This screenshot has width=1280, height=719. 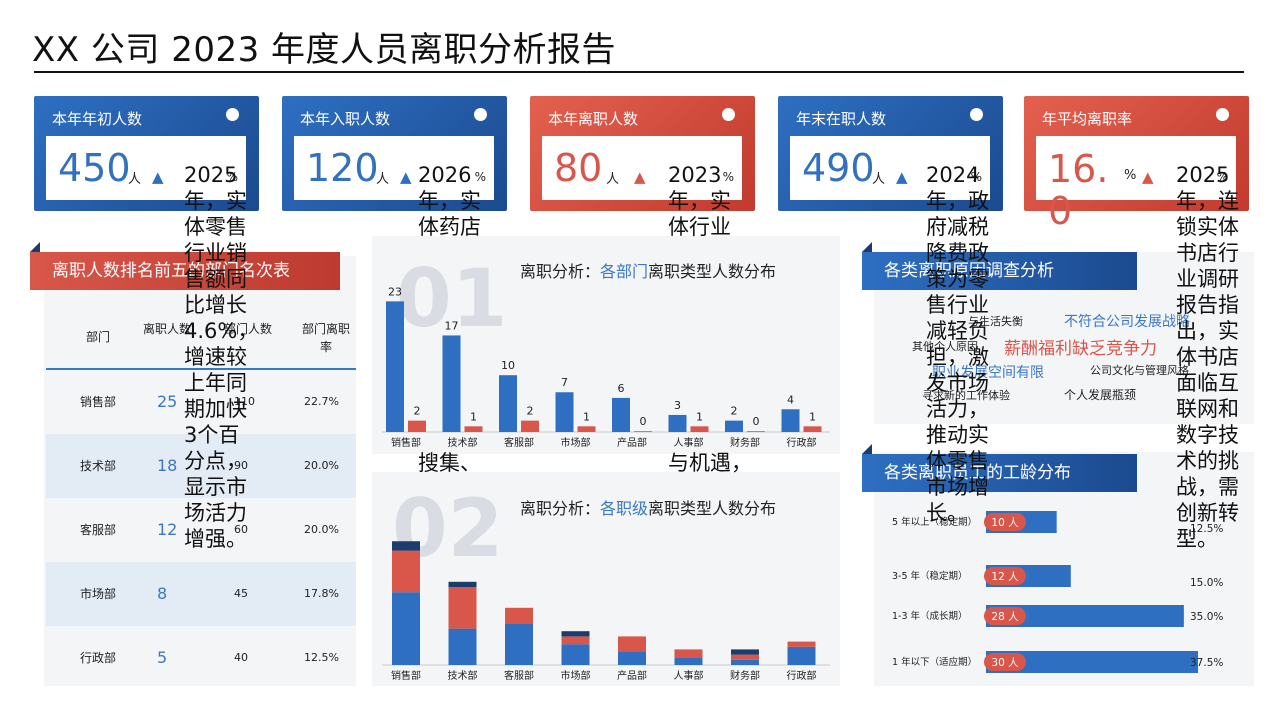 What do you see at coordinates (606, 611) in the screenshot?
I see `level-stacked-chart: 销售部 技术部 客服部 市场部 产品部 人事部 财务部 行政部` at bounding box center [606, 611].